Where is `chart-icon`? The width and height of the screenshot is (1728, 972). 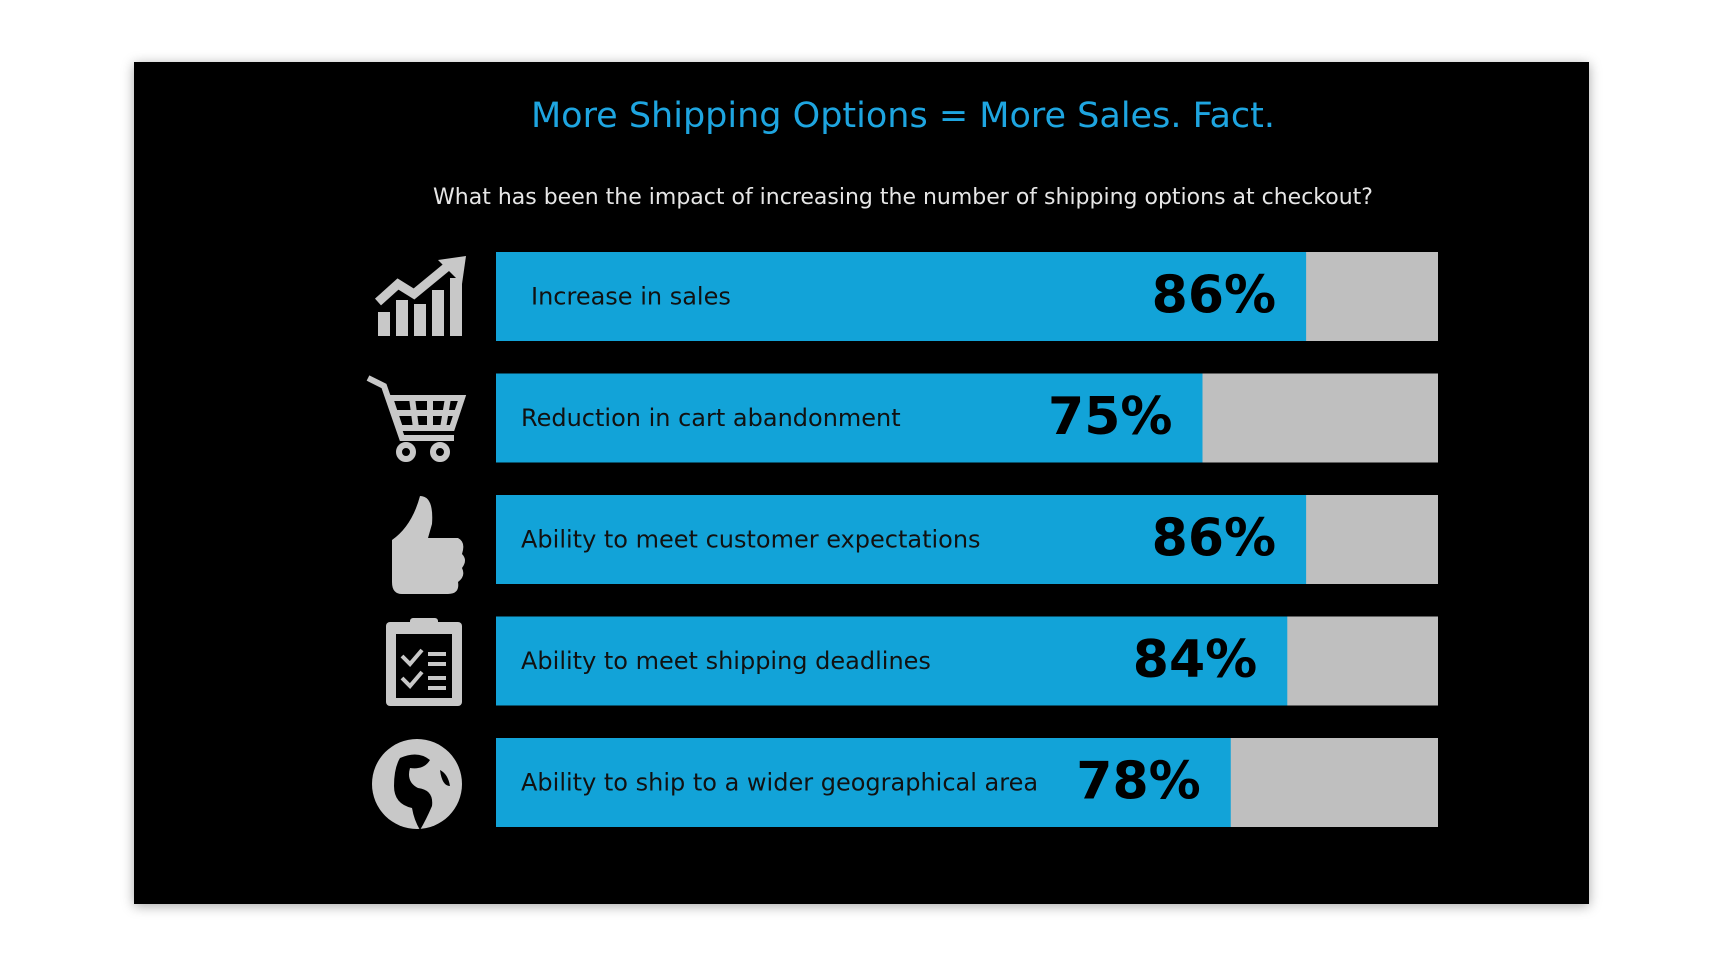 chart-icon is located at coordinates (420, 296).